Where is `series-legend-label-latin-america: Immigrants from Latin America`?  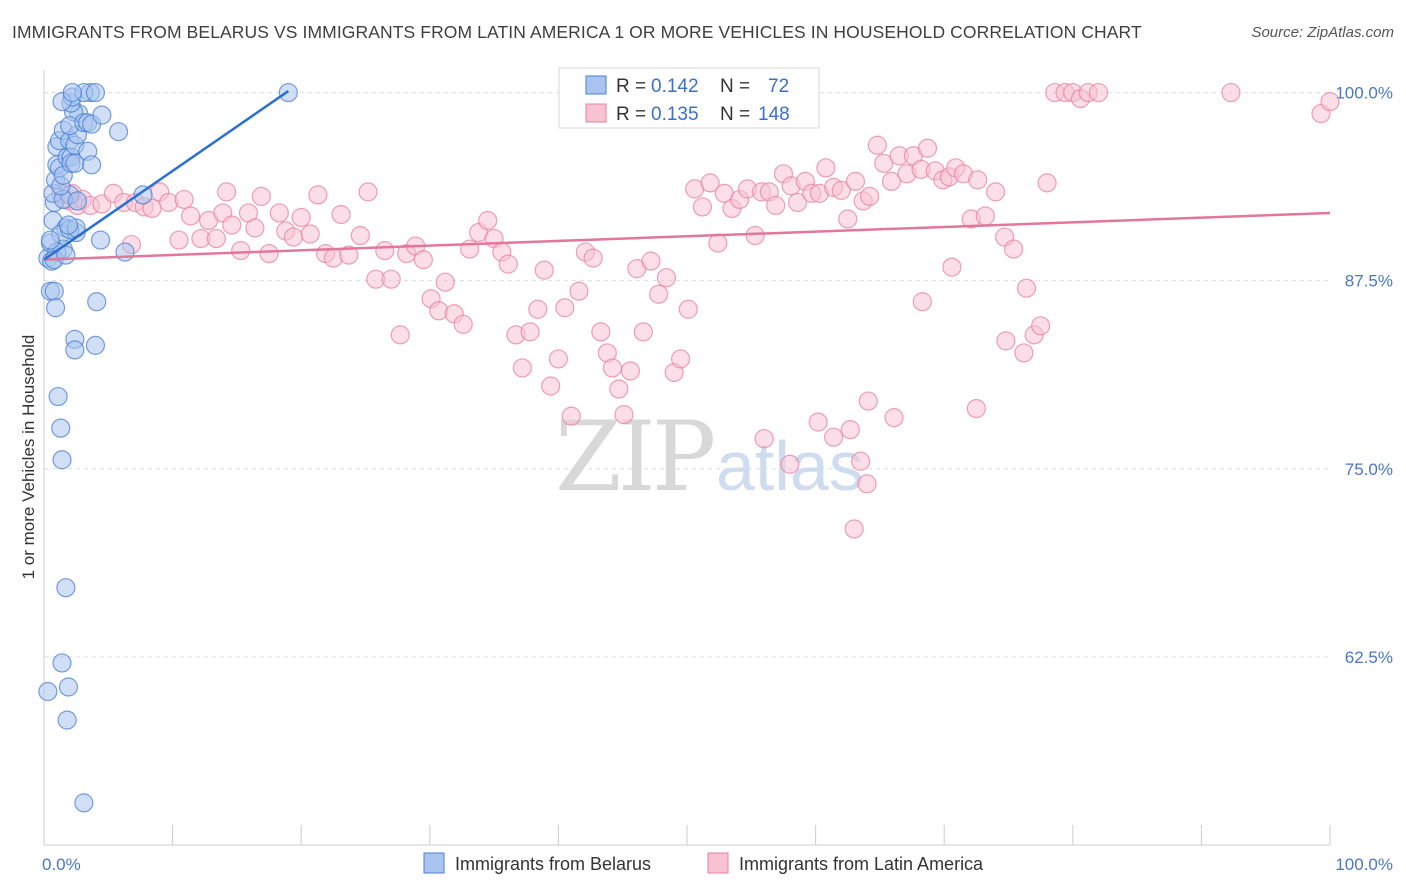
series-legend-label-latin-america: Immigrants from Latin America is located at coordinates (861, 864).